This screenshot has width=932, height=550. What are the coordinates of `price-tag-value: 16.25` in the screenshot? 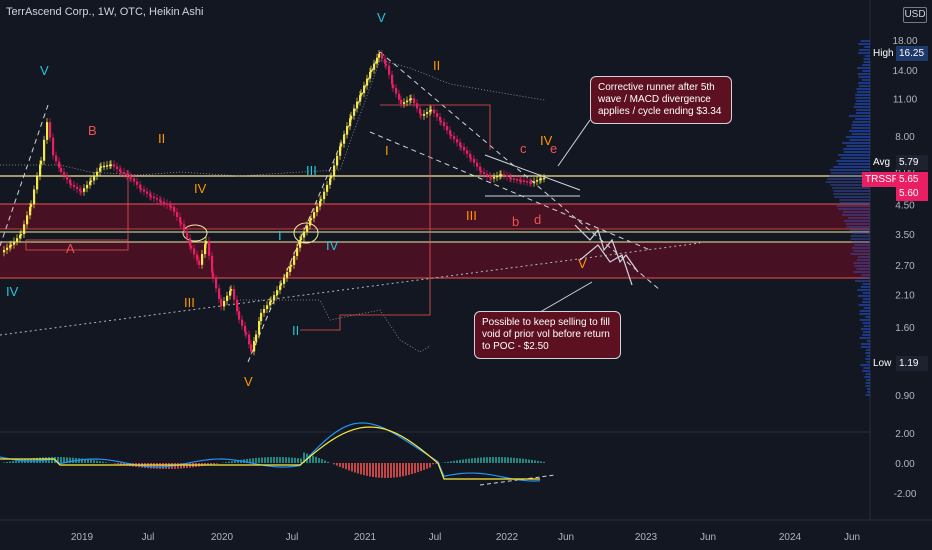 It's located at (912, 53).